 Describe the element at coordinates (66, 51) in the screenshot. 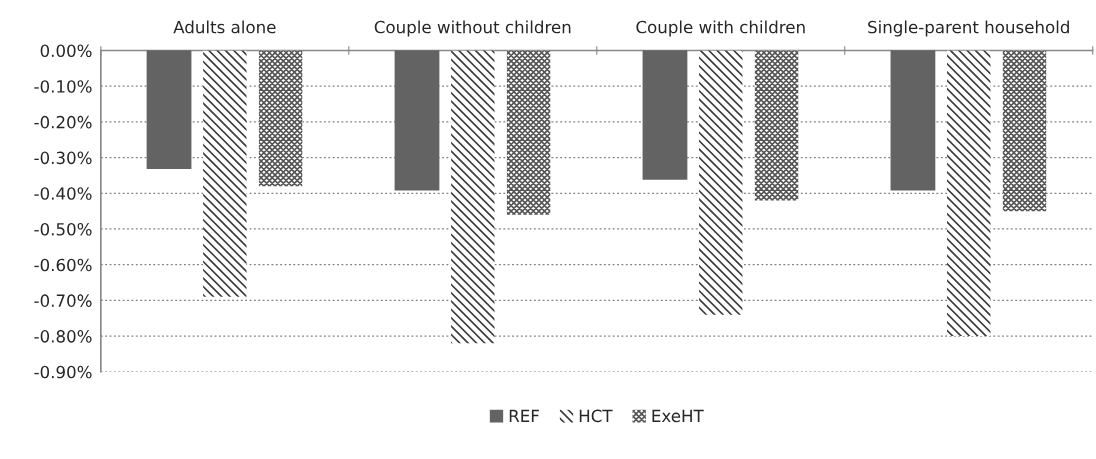

I see `y-tick-label: 0.00%` at that location.